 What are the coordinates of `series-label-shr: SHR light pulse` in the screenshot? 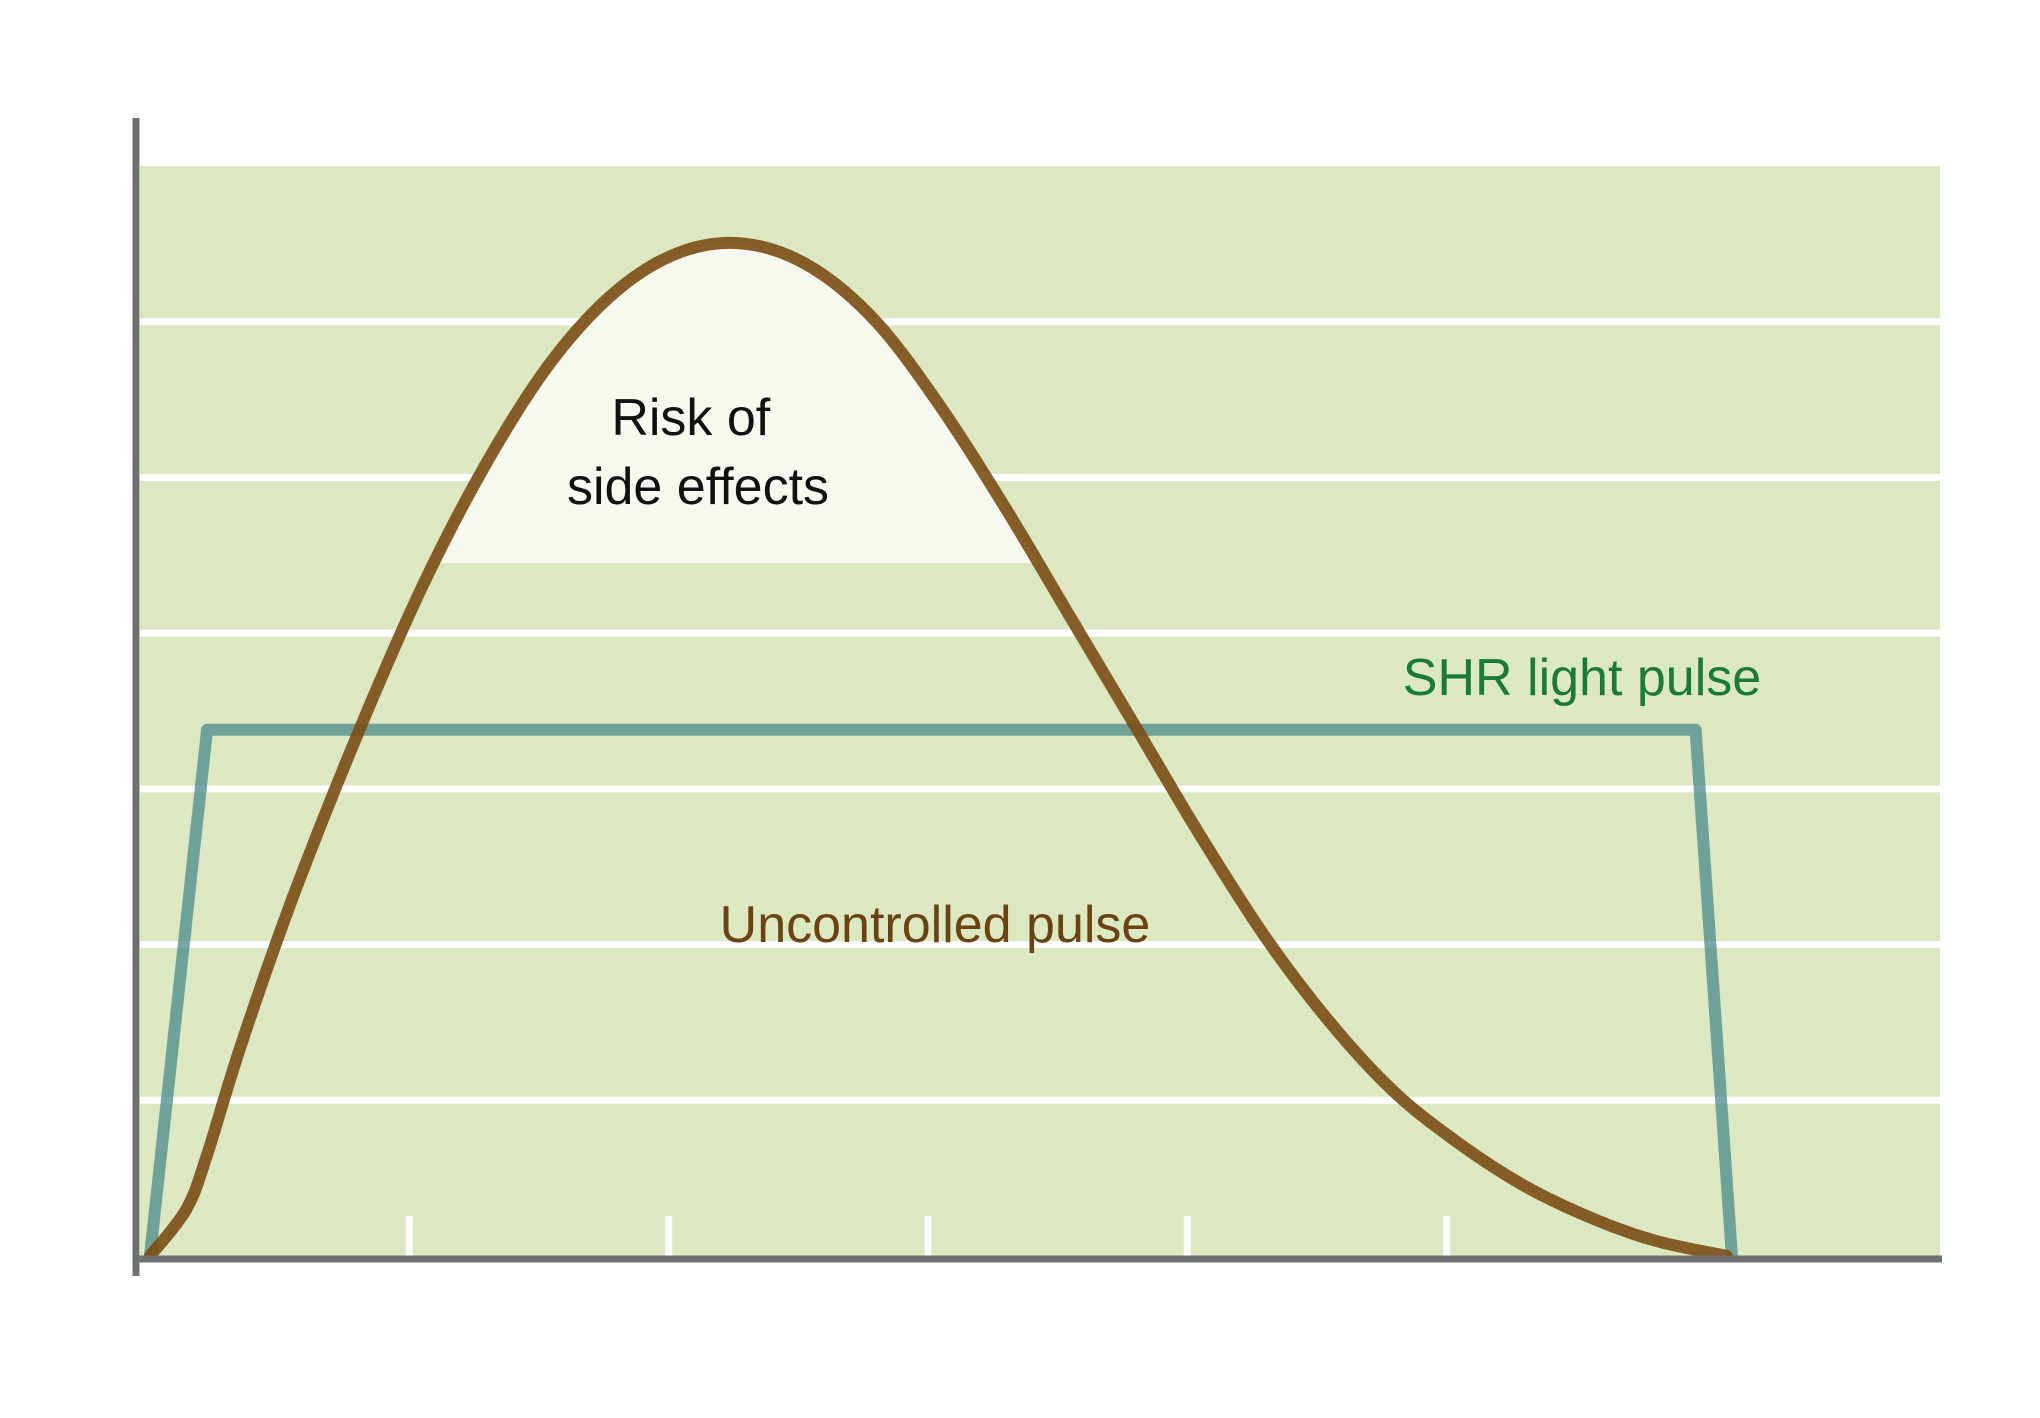 It's located at (1582, 678).